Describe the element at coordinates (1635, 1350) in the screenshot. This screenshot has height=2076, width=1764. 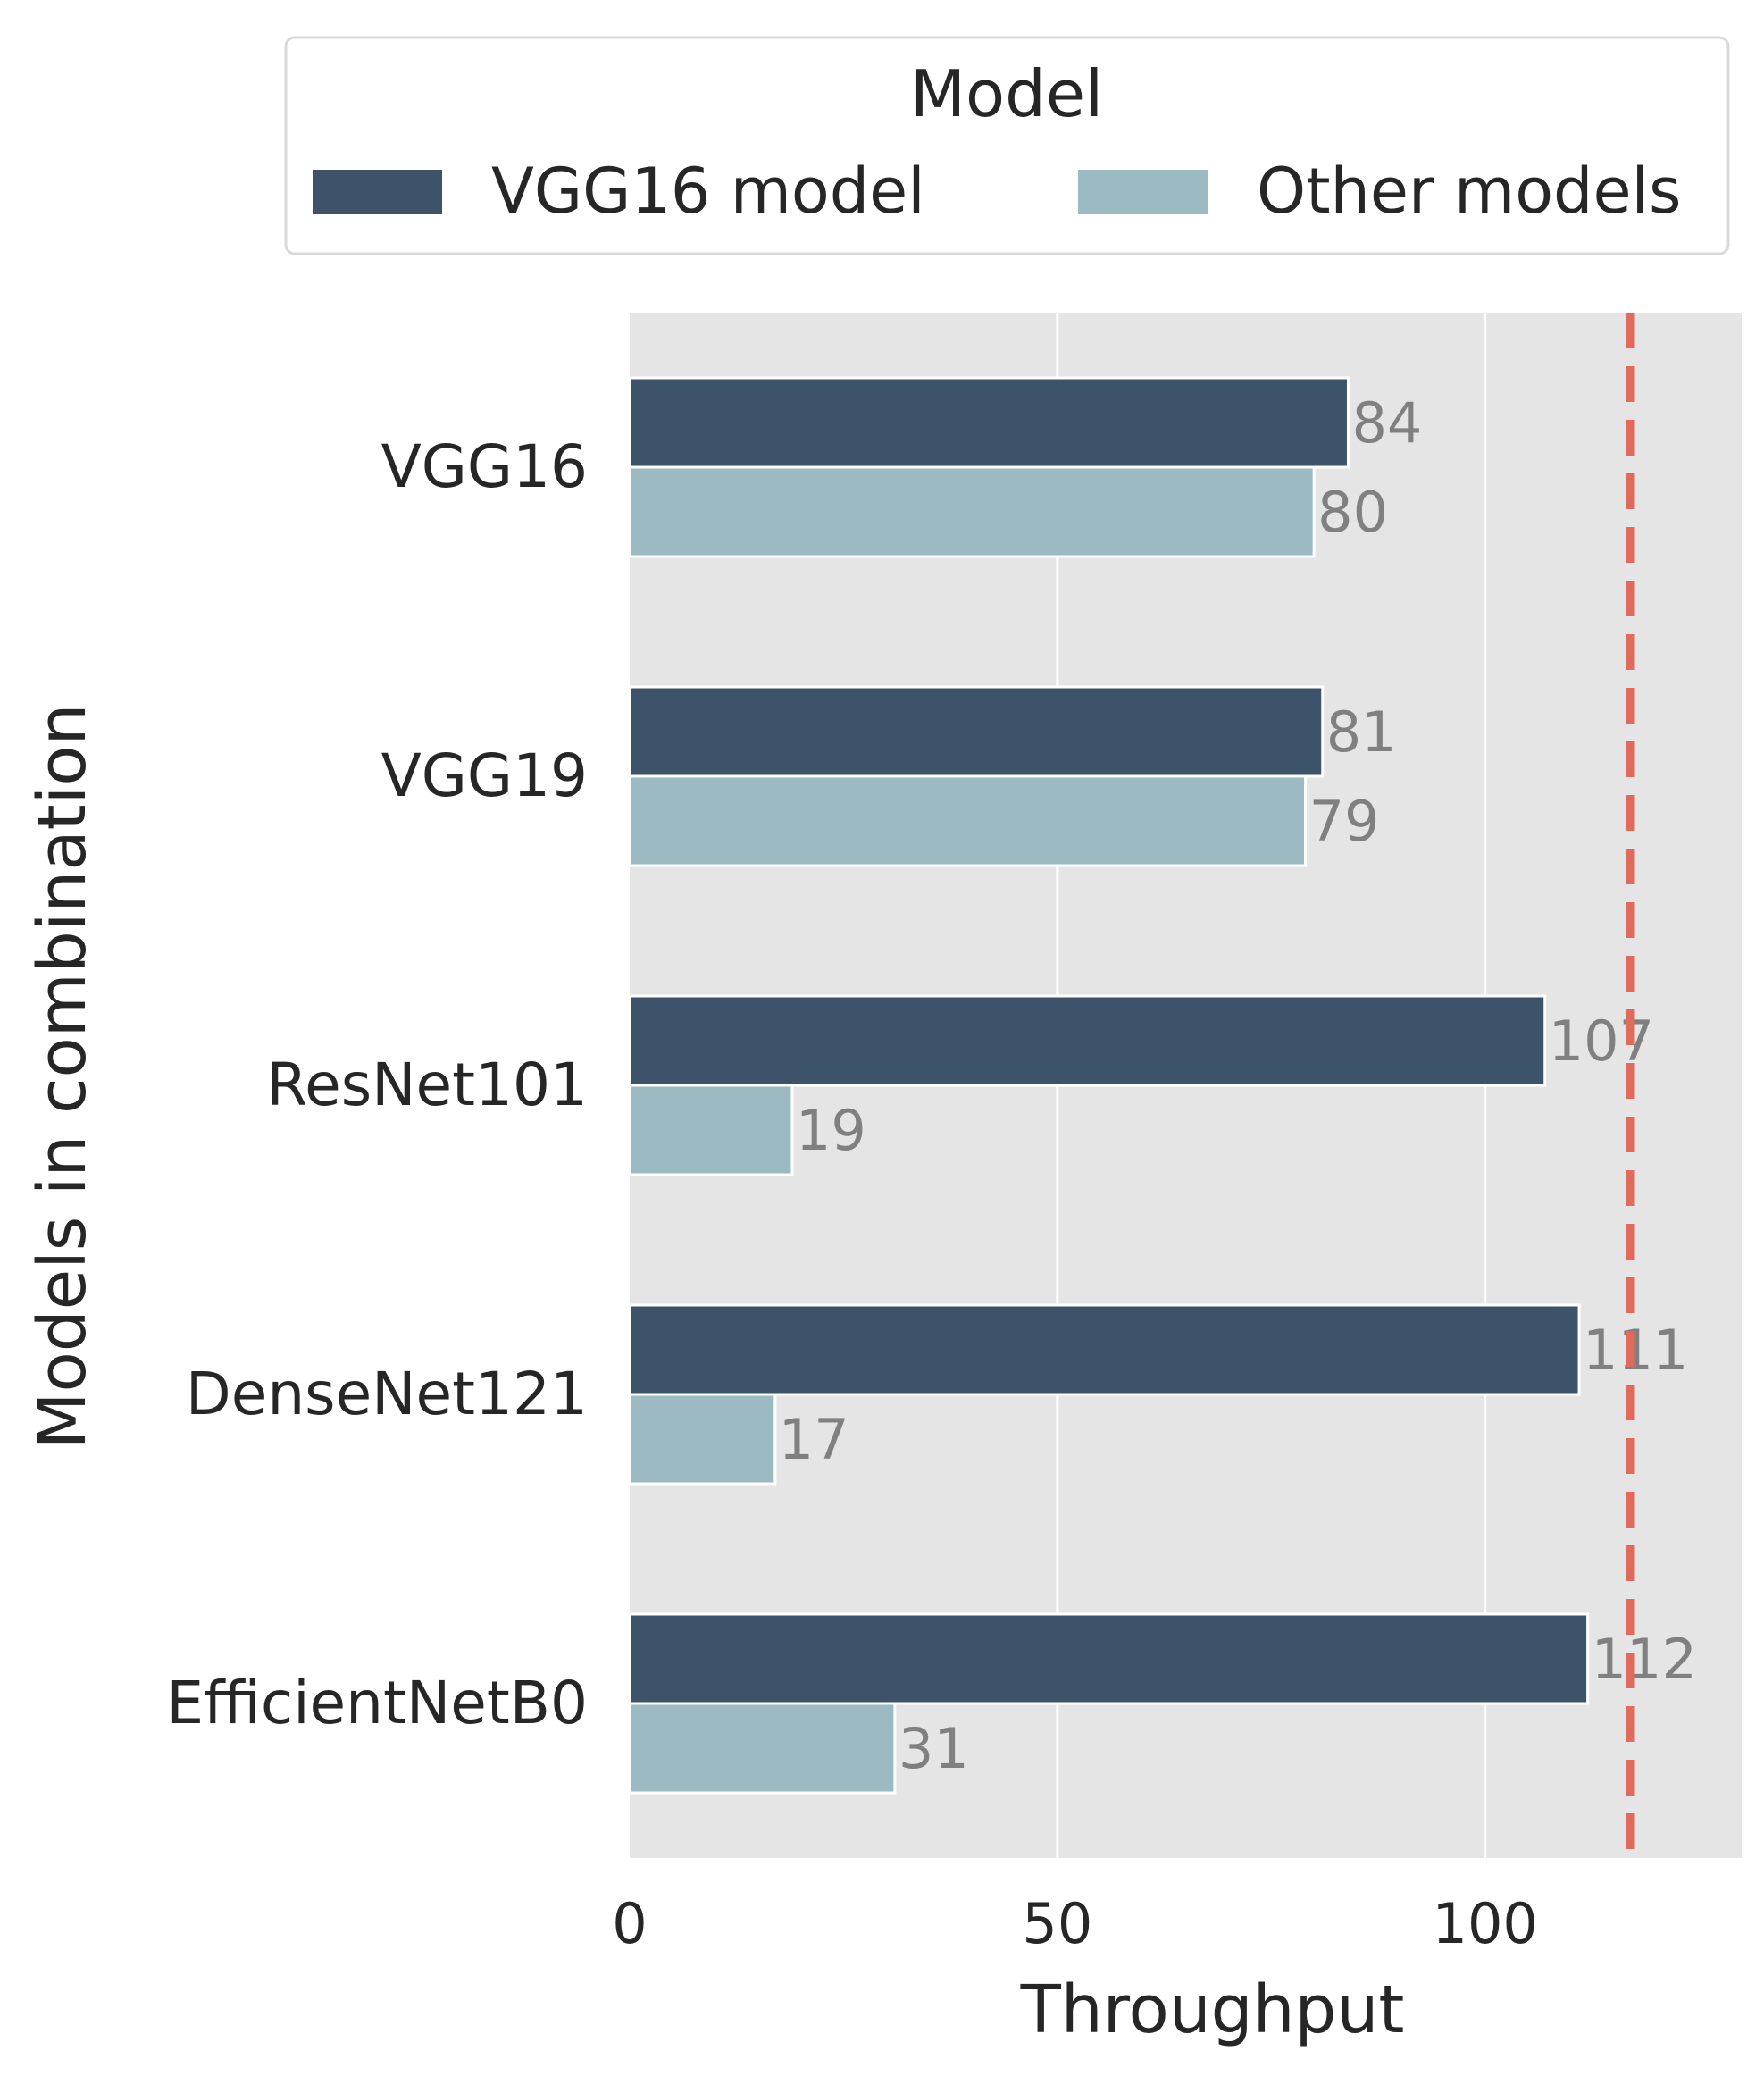
I see `bar-value-label: 111` at that location.